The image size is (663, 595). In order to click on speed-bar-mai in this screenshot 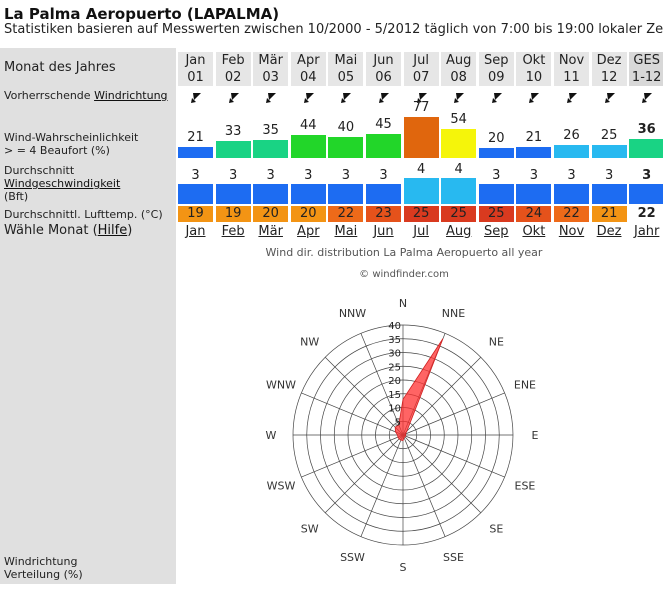, I will do `click(346, 194)`.